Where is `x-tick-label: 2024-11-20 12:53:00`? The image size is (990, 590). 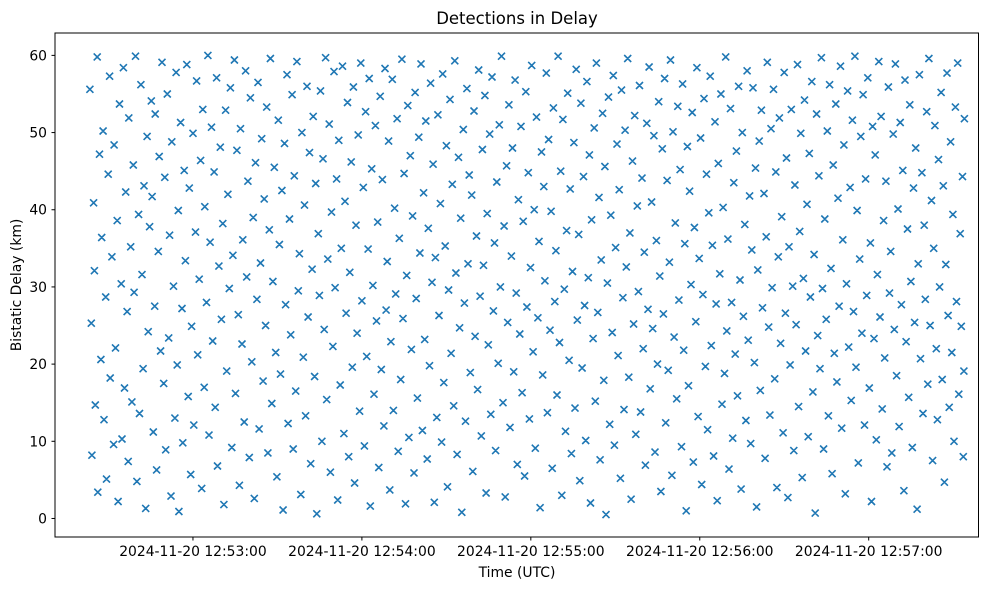
x-tick-label: 2024-11-20 12:53:00 is located at coordinates (193, 552).